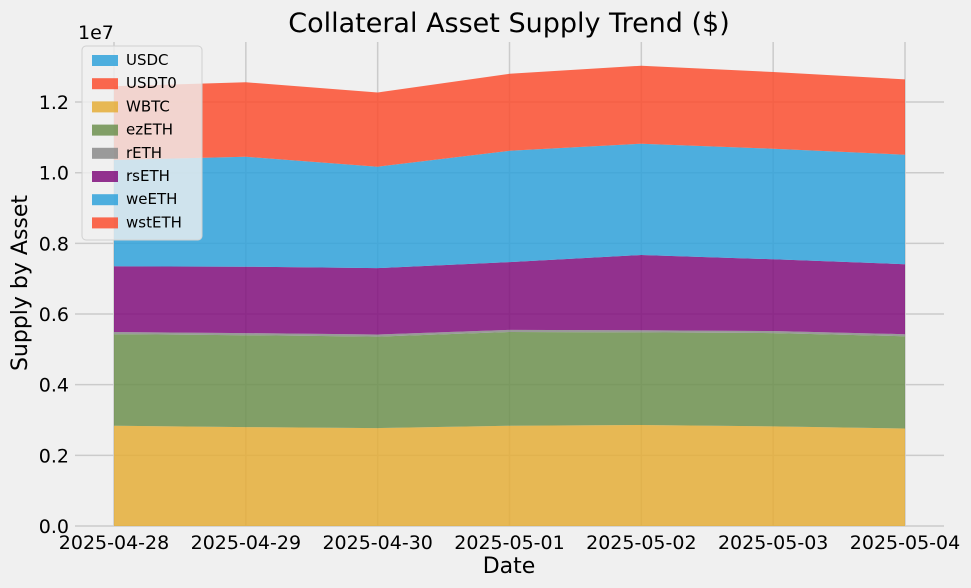 The height and width of the screenshot is (588, 971). I want to click on y-offset-label: 1e7, so click(96, 33).